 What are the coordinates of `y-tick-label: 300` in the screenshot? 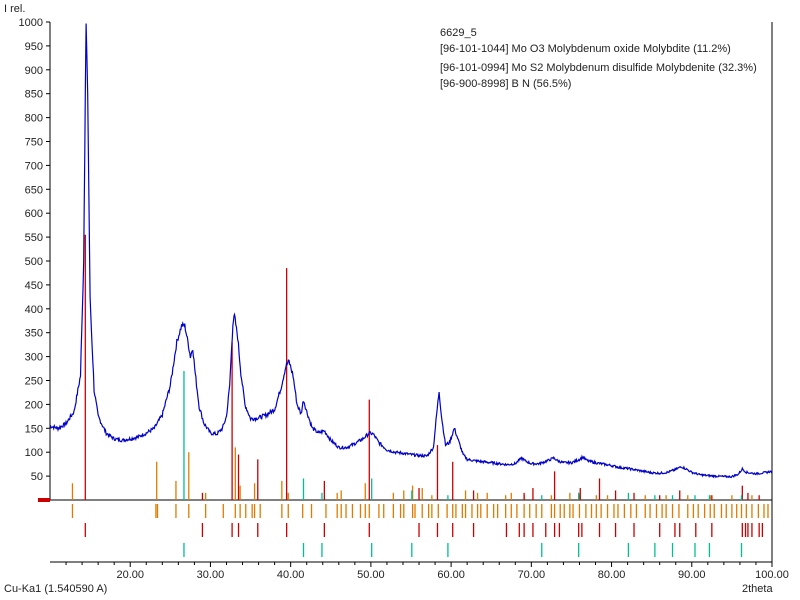 It's located at (34, 358).